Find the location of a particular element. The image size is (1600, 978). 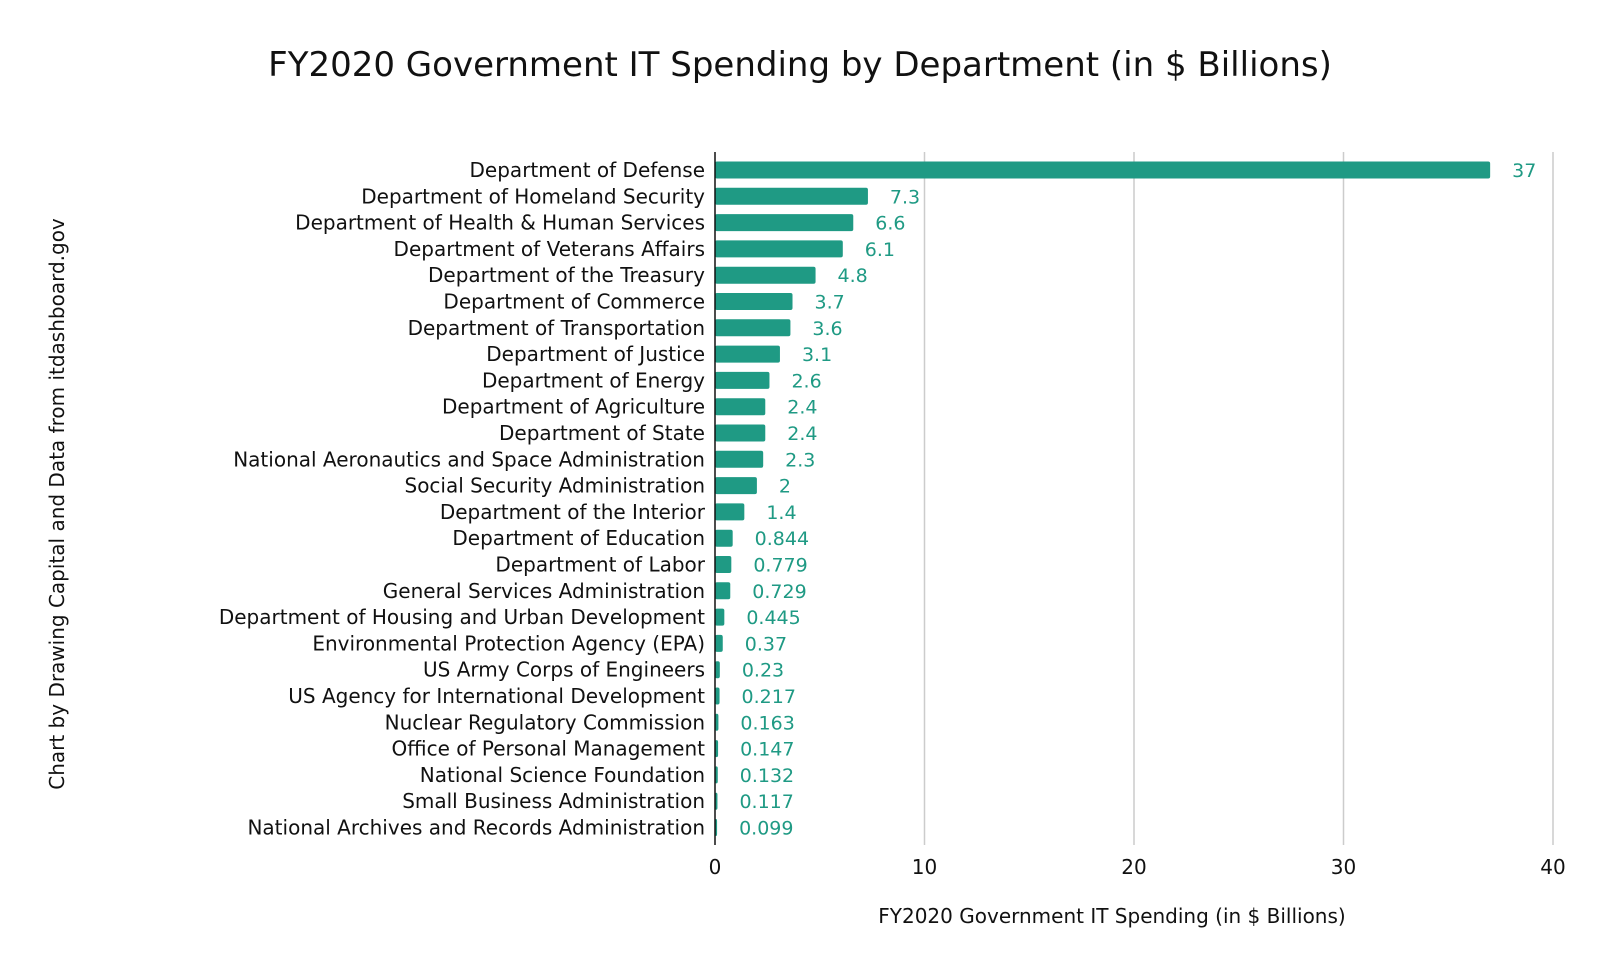

category-label-14: Department of Education is located at coordinates (578, 538).